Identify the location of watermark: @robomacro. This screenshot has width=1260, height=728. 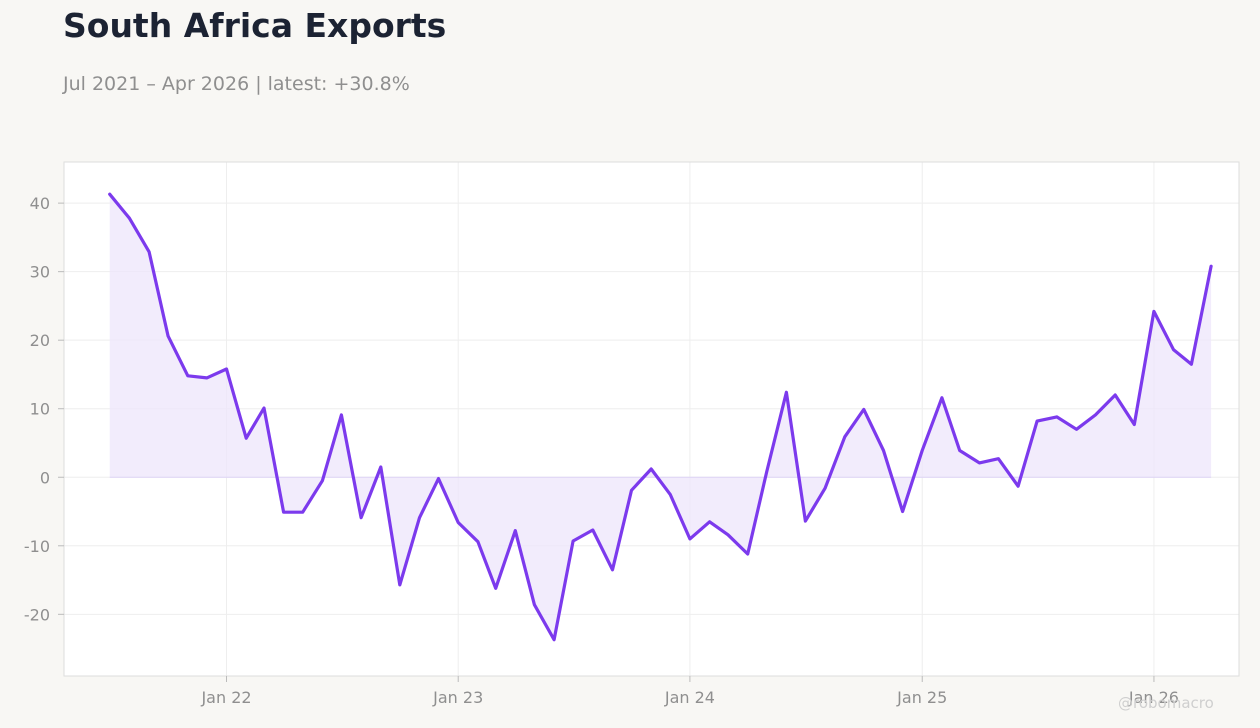
(1166, 703).